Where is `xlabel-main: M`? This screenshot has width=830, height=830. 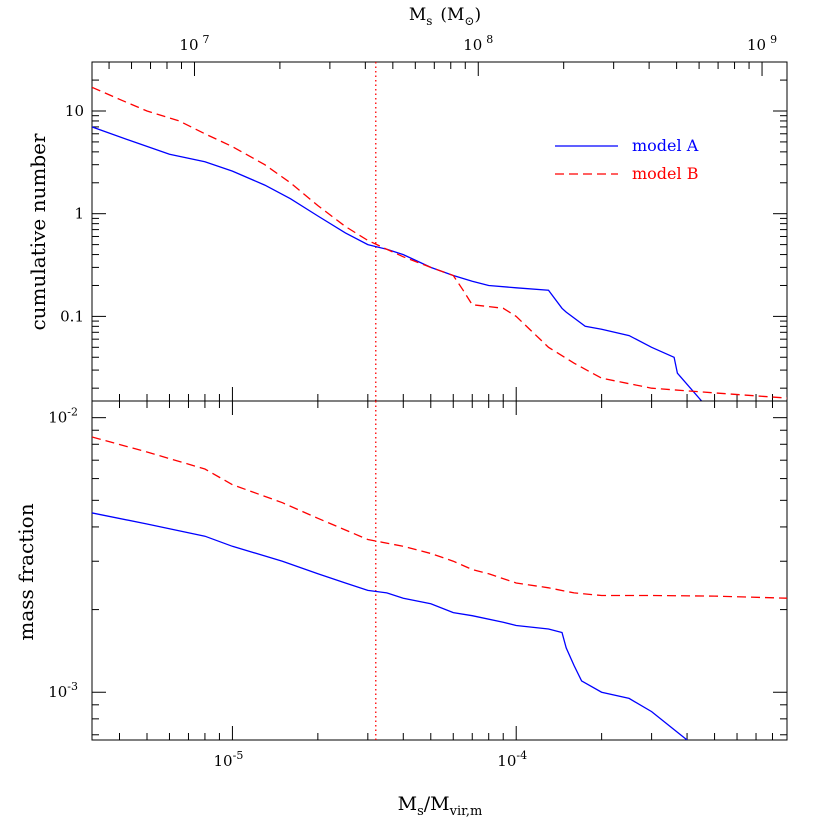 xlabel-main: M is located at coordinates (407, 804).